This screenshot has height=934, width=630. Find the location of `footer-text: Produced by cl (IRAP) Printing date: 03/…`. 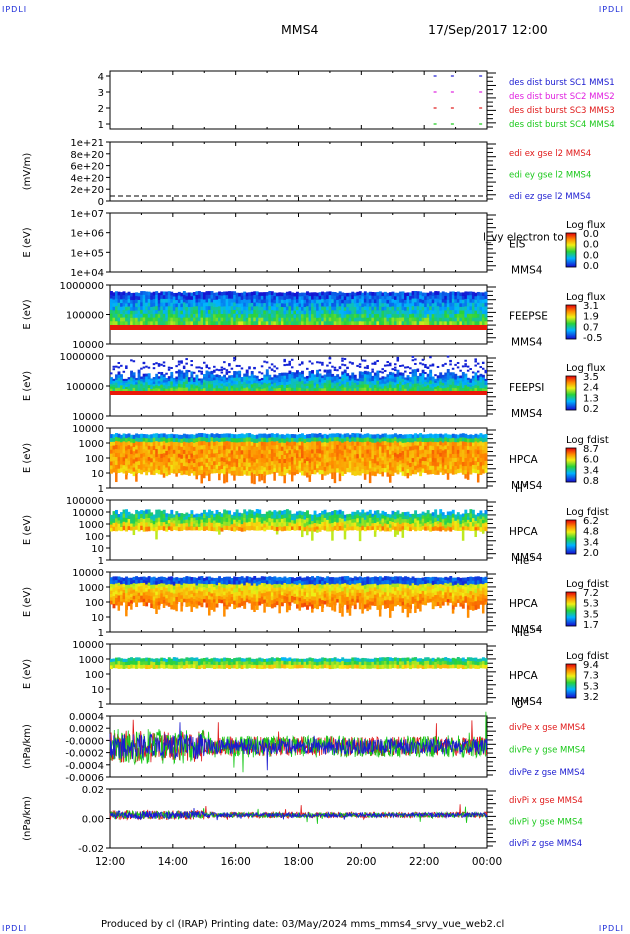

footer-text: Produced by cl (IRAP) Printing date: 03/… is located at coordinates (303, 924).